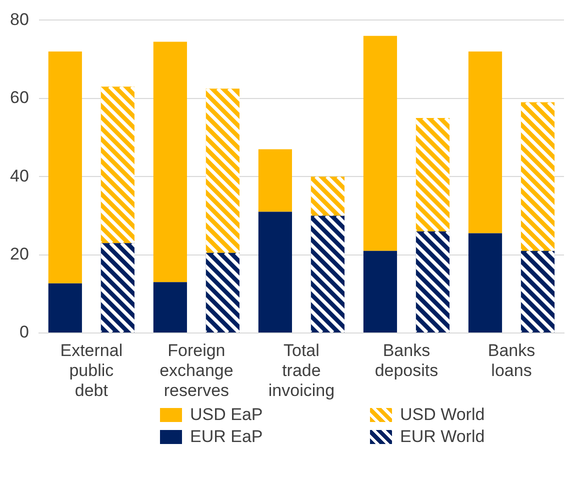  What do you see at coordinates (442, 437) in the screenshot?
I see `legend-label: EUR World` at bounding box center [442, 437].